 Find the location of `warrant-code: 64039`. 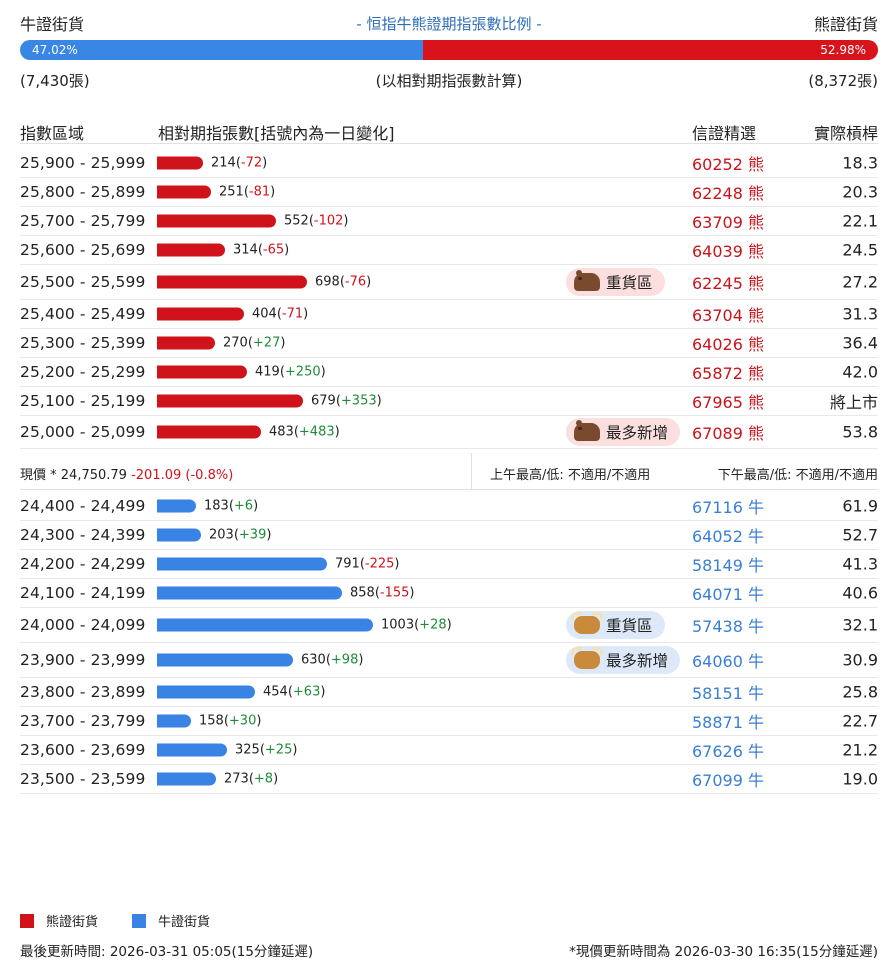

warrant-code: 64039 is located at coordinates (717, 251).